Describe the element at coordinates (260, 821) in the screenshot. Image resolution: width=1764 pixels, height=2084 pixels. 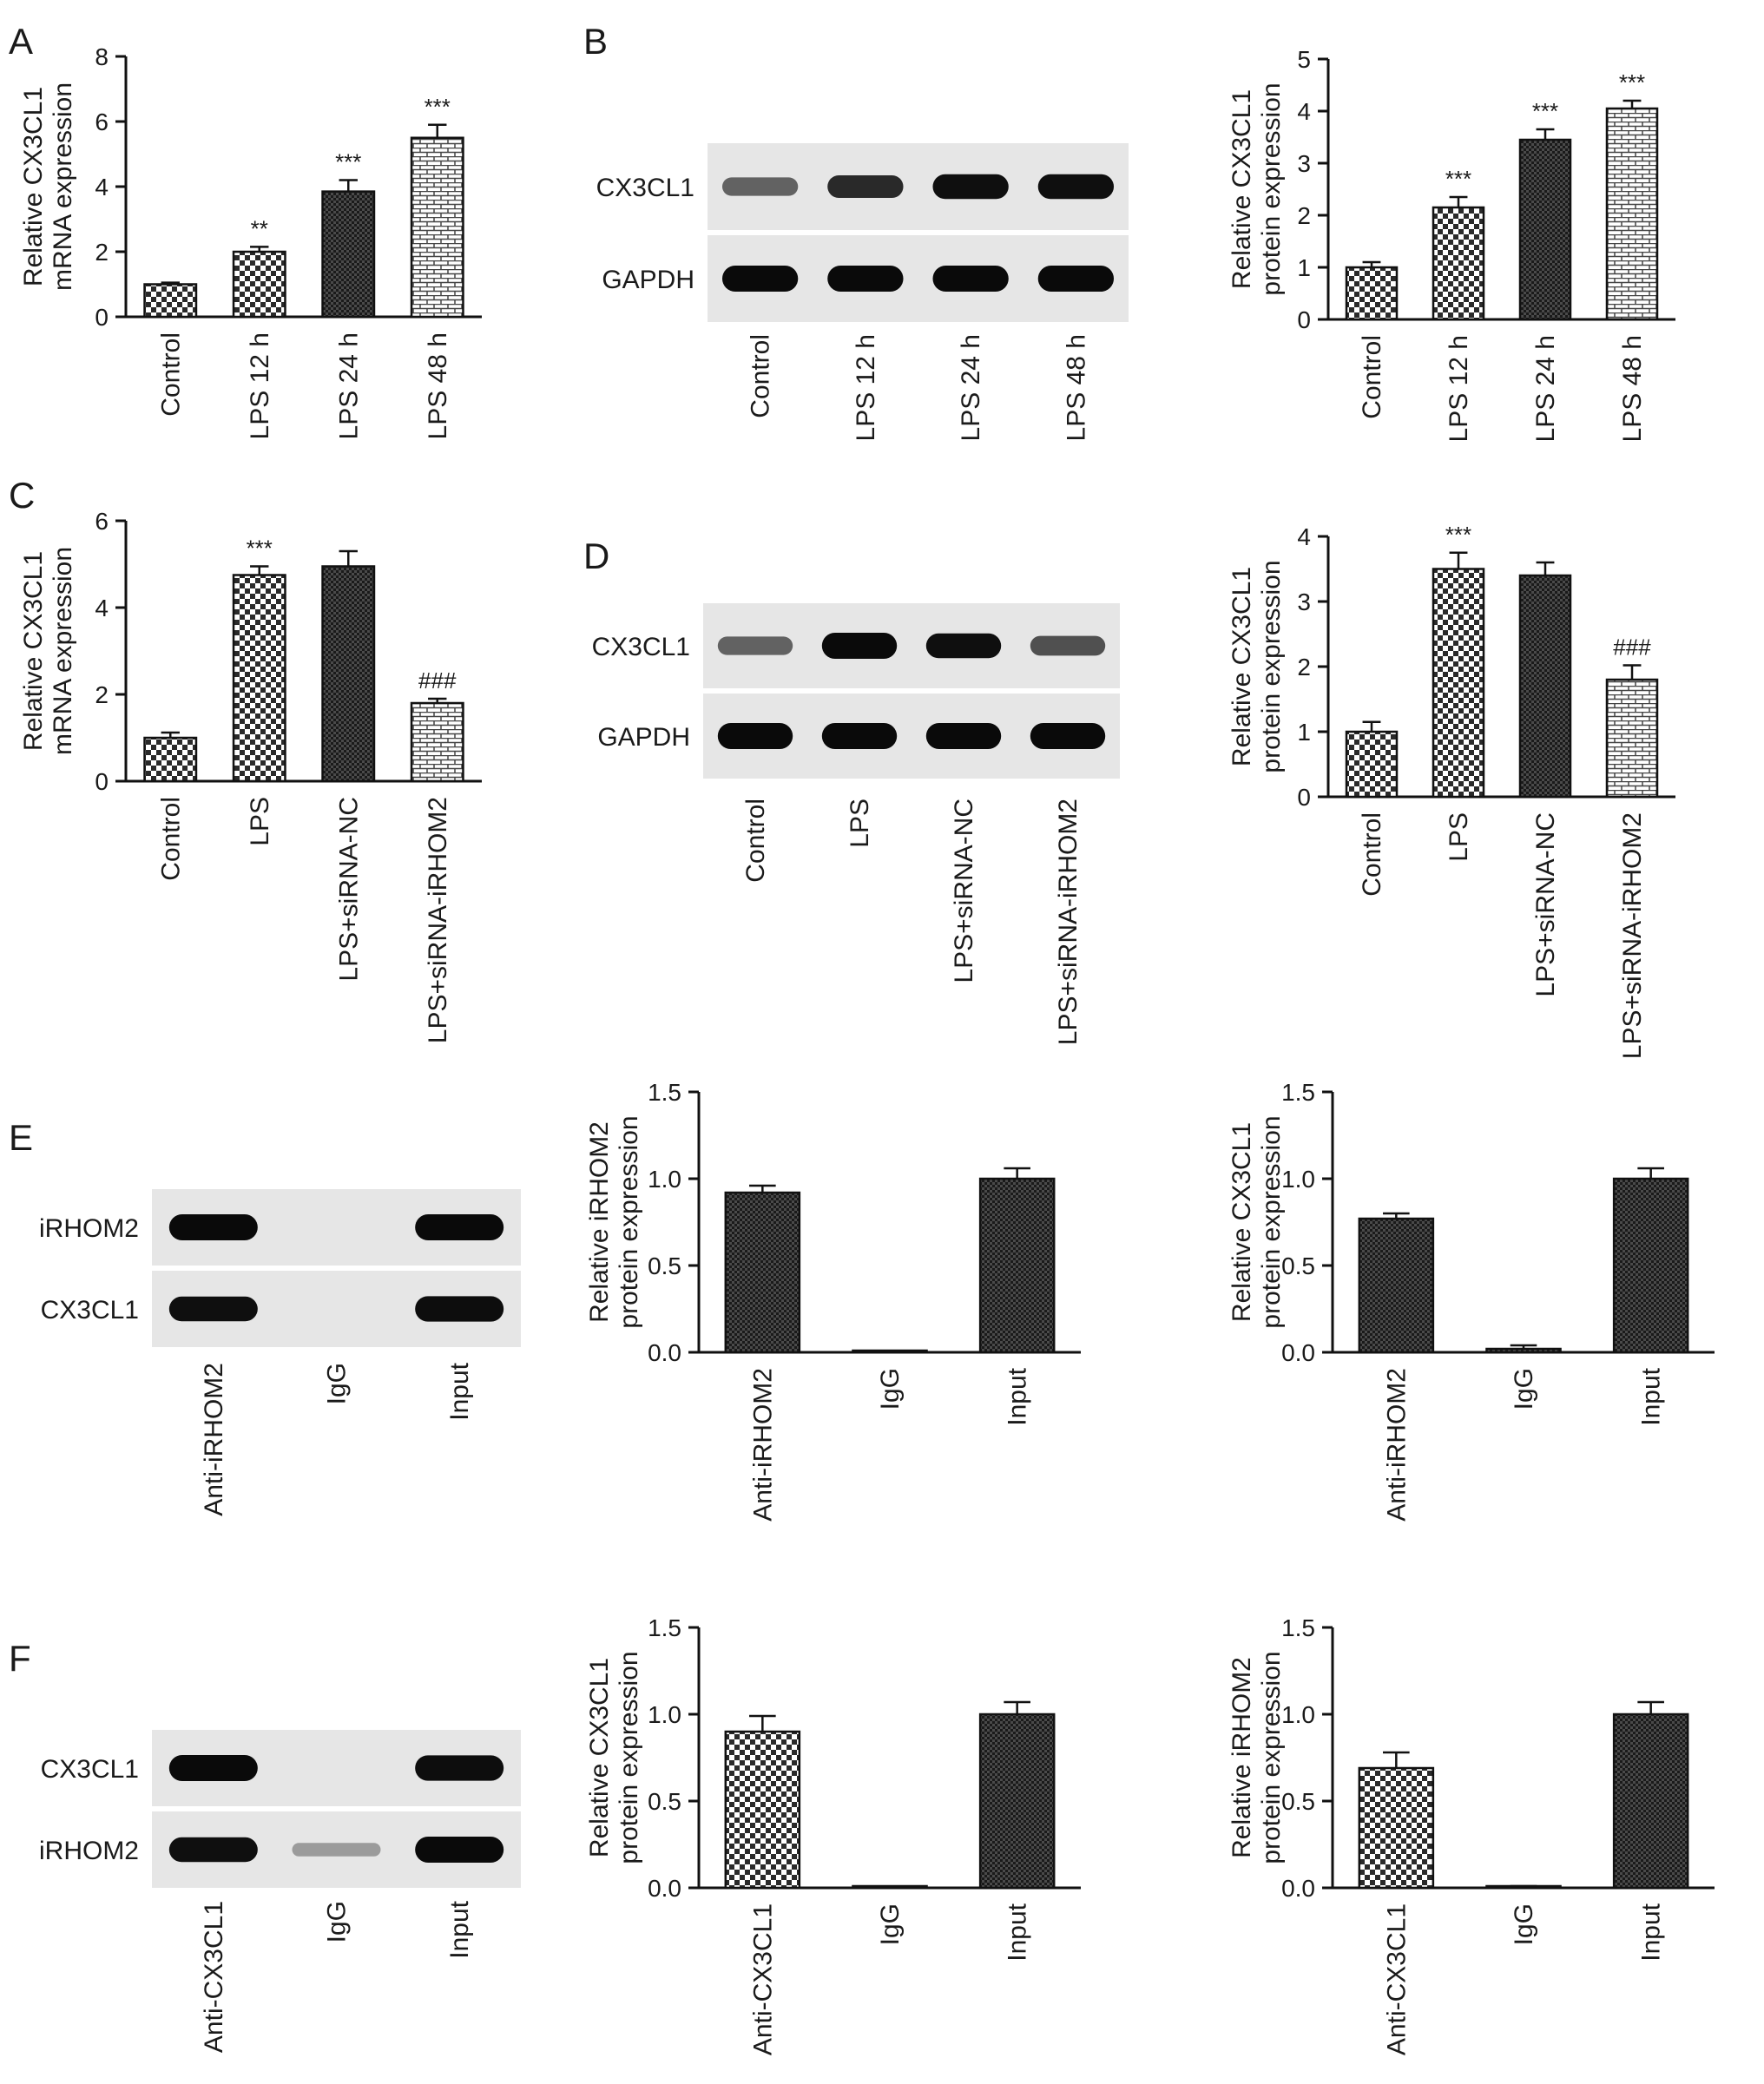
I see `category-label: LPS` at that location.